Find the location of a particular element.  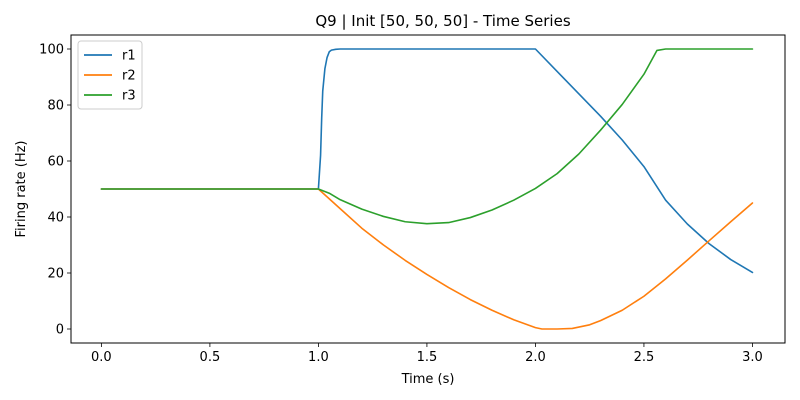

x-tick-label: 0.0 is located at coordinates (101, 357).